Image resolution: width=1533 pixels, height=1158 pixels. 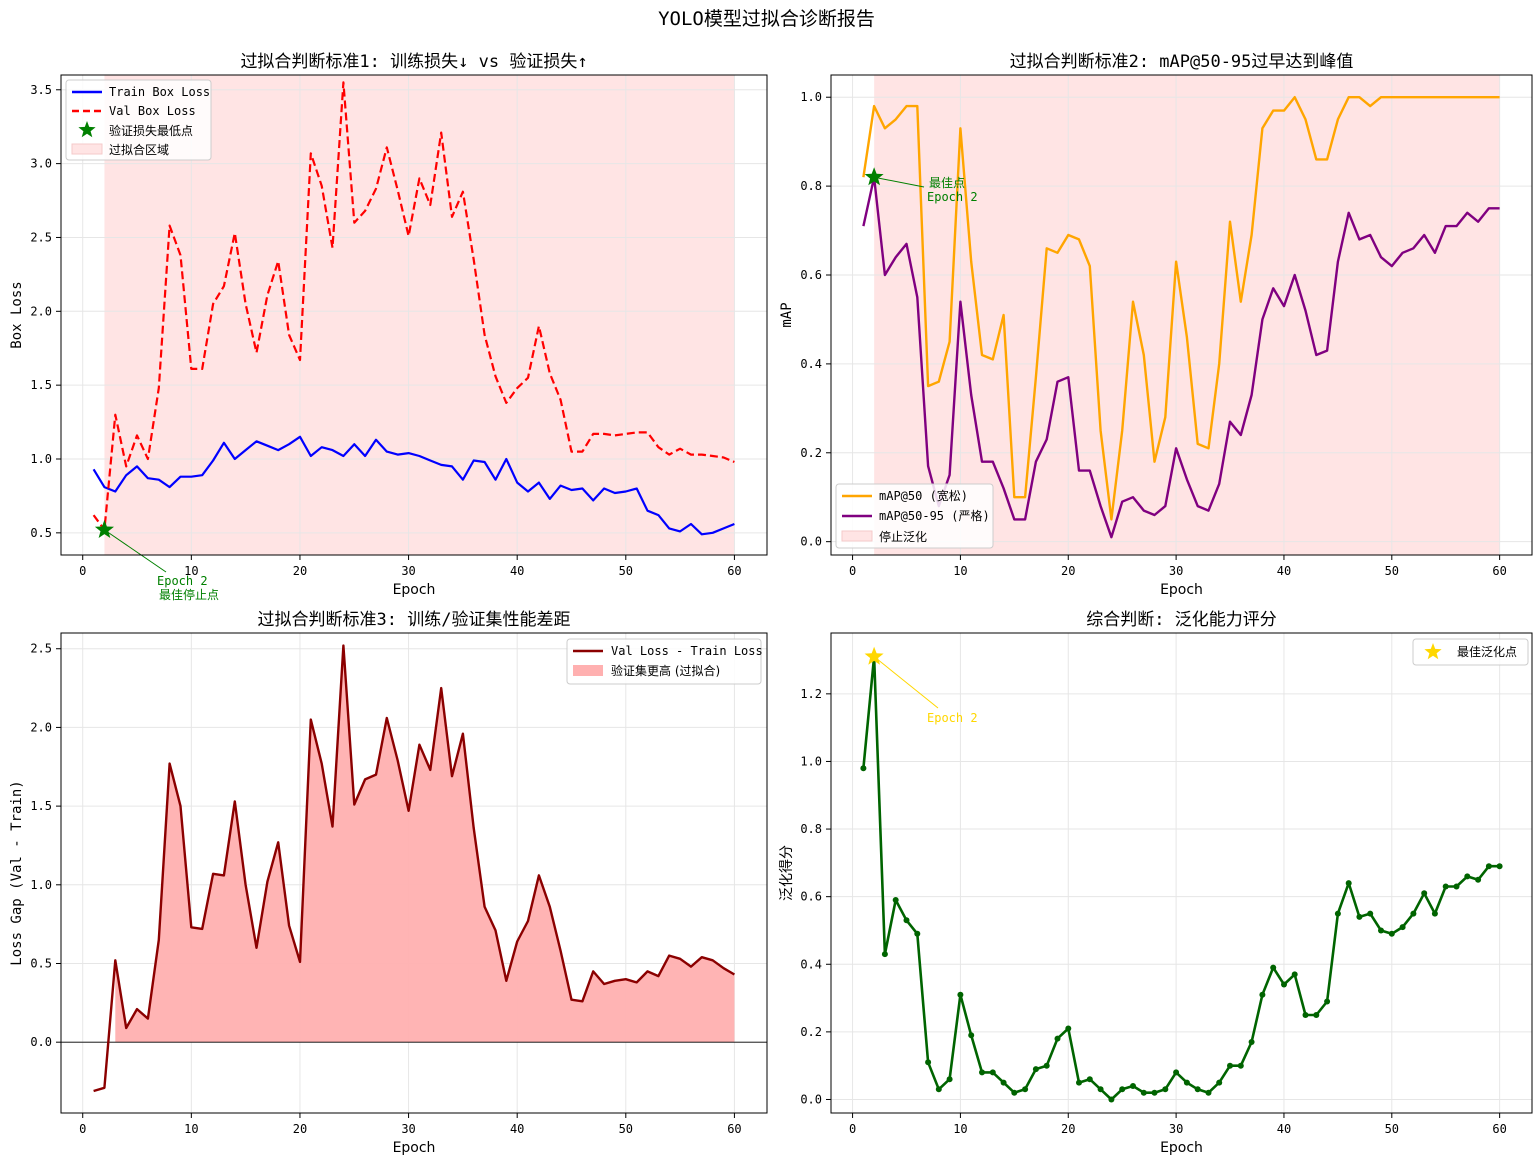 I want to click on legend-label: mAP@50 (宽松), so click(x=923, y=495).